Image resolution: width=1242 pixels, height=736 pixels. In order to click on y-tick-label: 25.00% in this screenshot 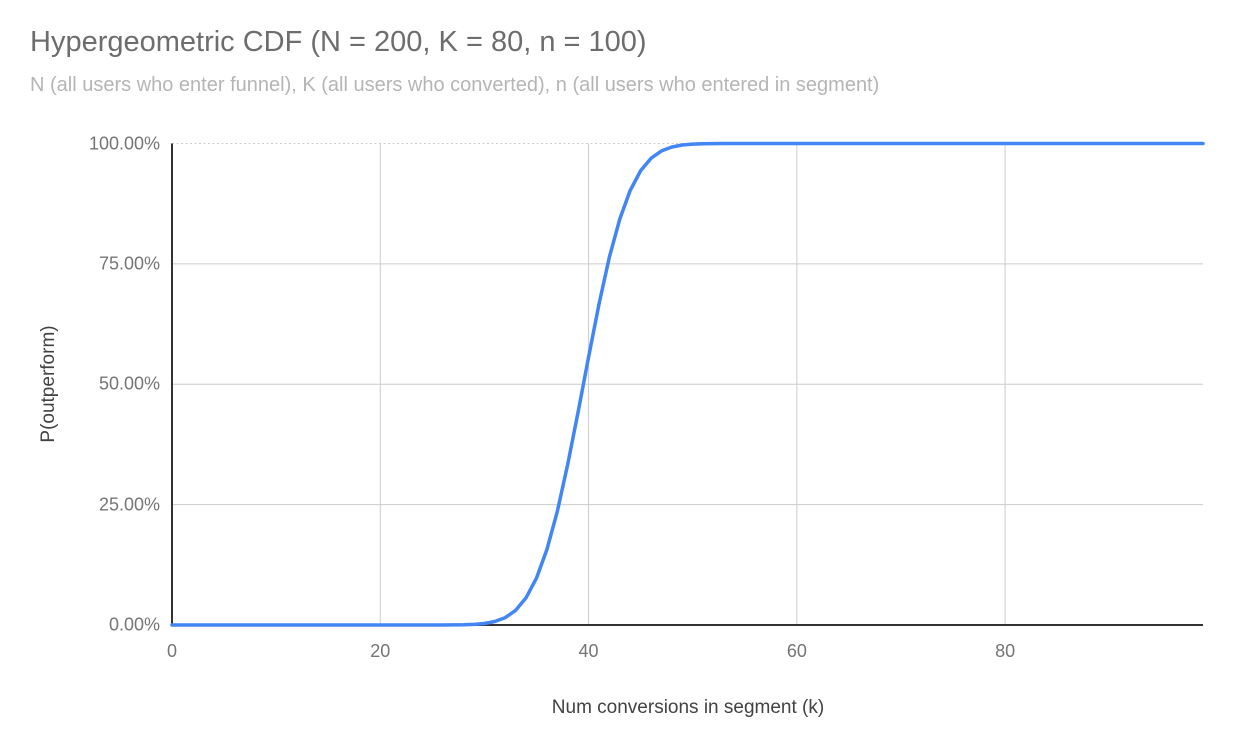, I will do `click(129, 504)`.